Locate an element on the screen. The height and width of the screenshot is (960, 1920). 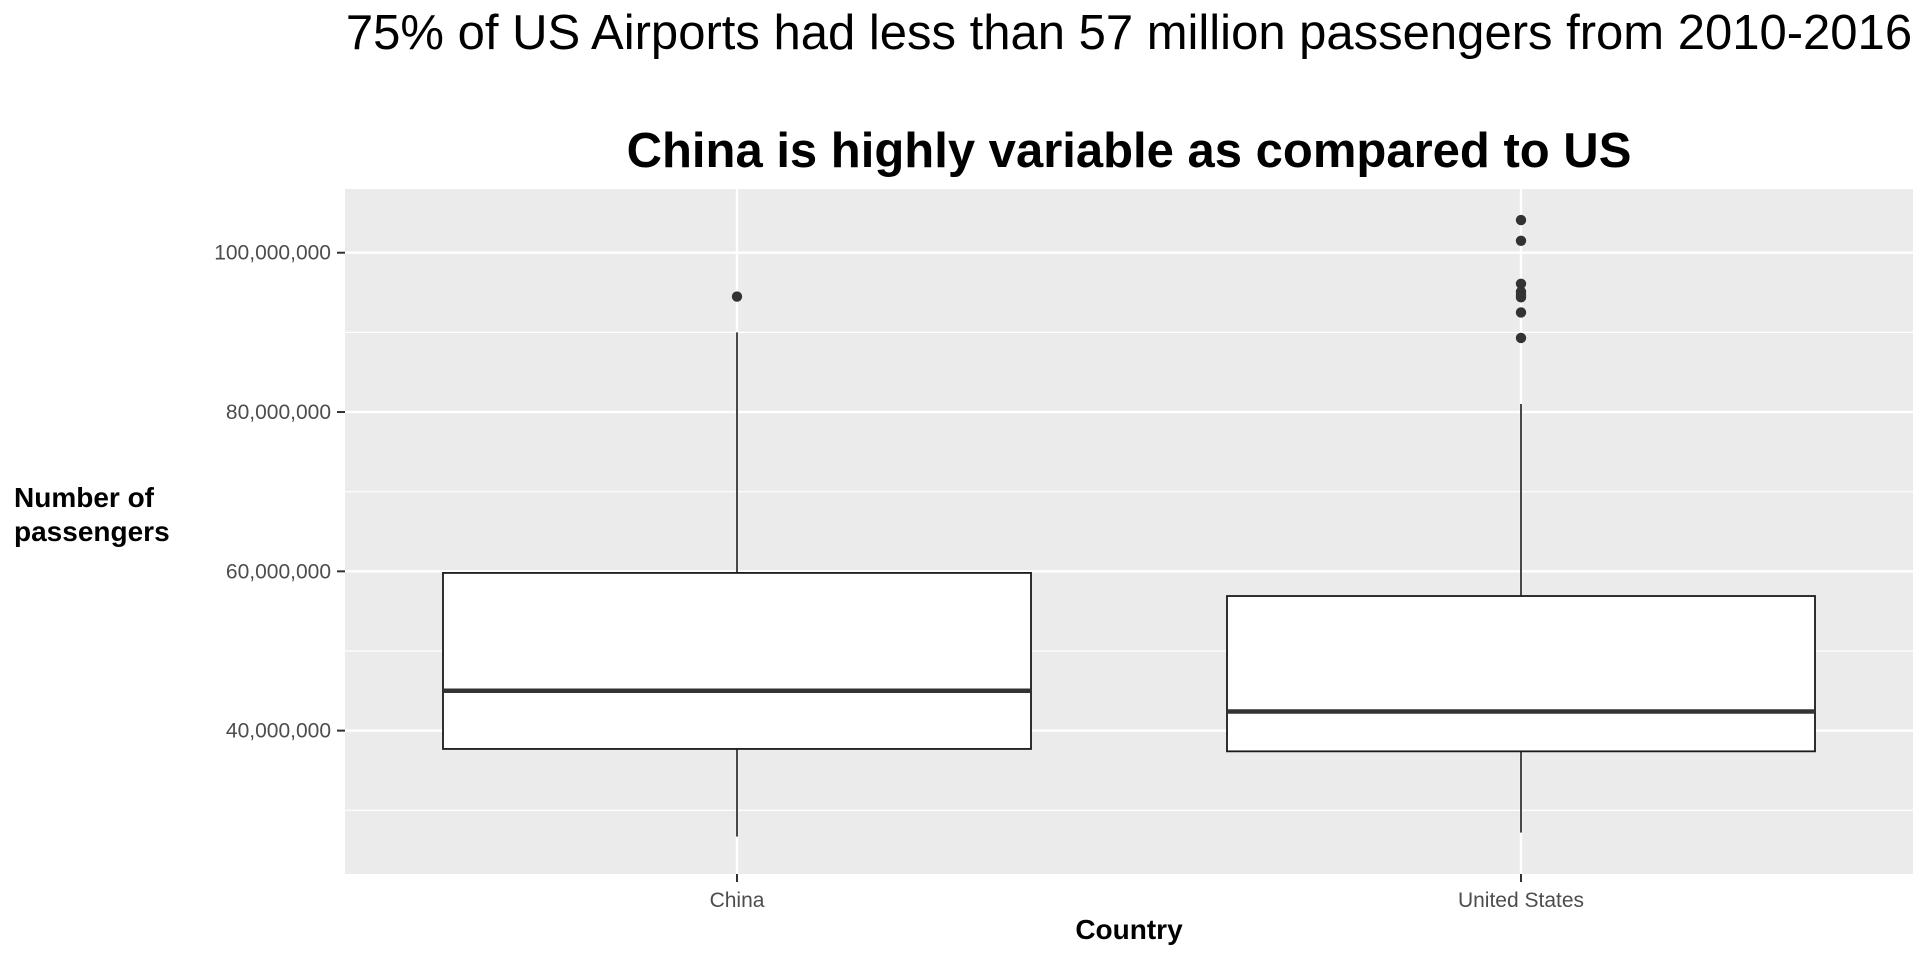
x-axis-label: Country is located at coordinates (1129, 929).